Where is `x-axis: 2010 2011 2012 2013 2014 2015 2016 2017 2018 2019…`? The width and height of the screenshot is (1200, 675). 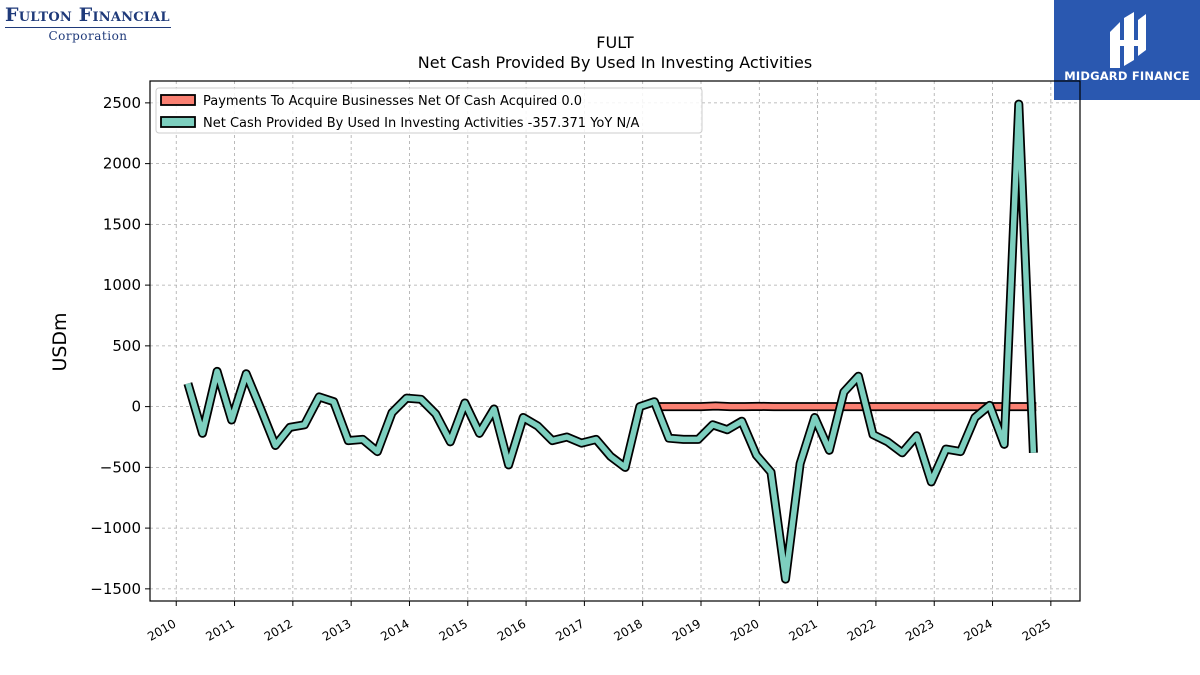
x-axis: 2010 2011 2012 2013 2014 2015 2016 2017 2018 2019… is located at coordinates (599, 622).